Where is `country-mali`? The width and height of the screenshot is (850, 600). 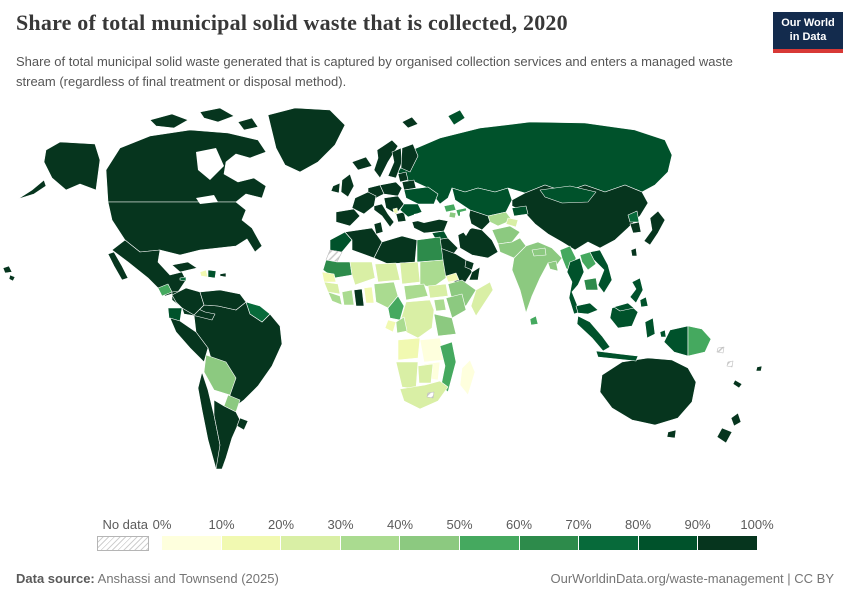 country-mali is located at coordinates (362, 273).